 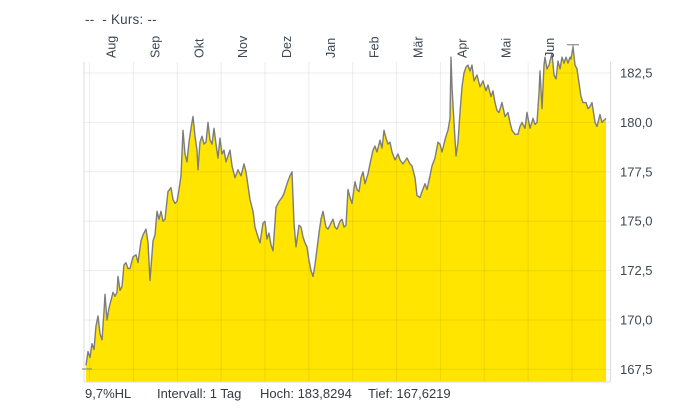 I want to click on x-axis-label: Sep, so click(x=155, y=47).